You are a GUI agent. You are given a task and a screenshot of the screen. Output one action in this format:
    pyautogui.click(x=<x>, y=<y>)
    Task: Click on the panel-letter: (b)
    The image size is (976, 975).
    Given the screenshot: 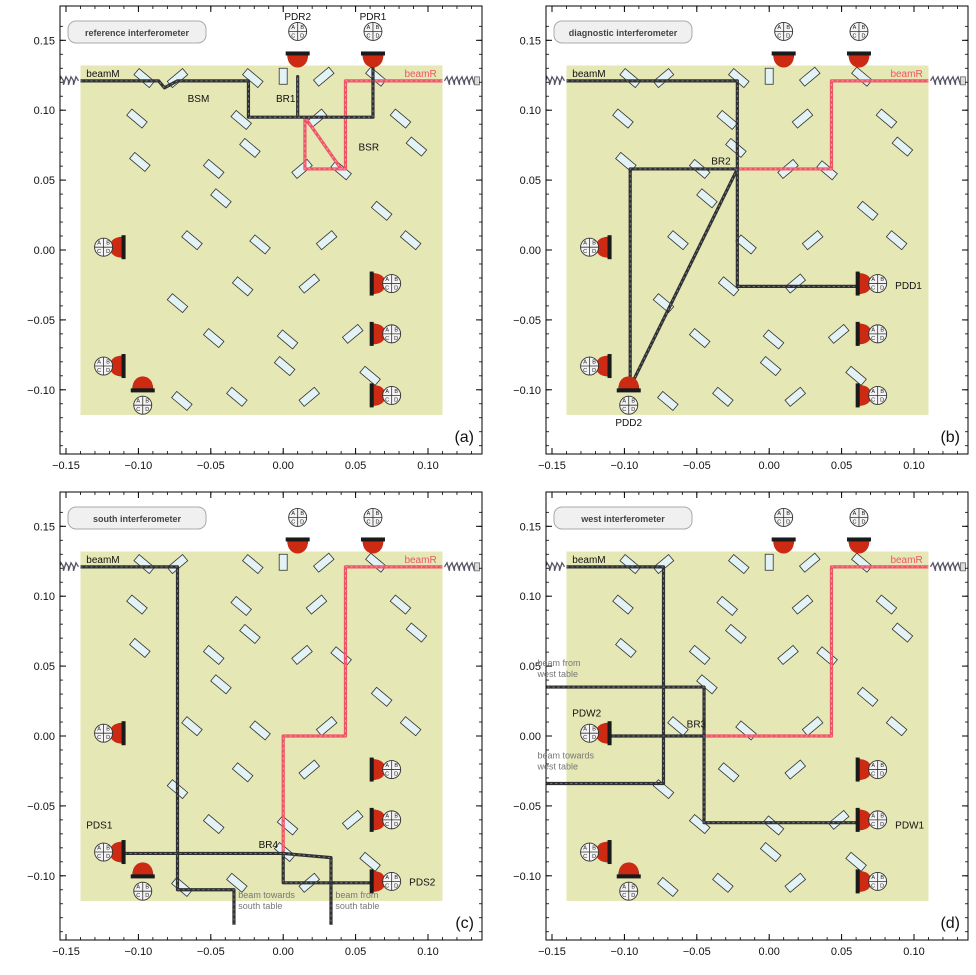 What is the action you would take?
    pyautogui.click(x=950, y=437)
    